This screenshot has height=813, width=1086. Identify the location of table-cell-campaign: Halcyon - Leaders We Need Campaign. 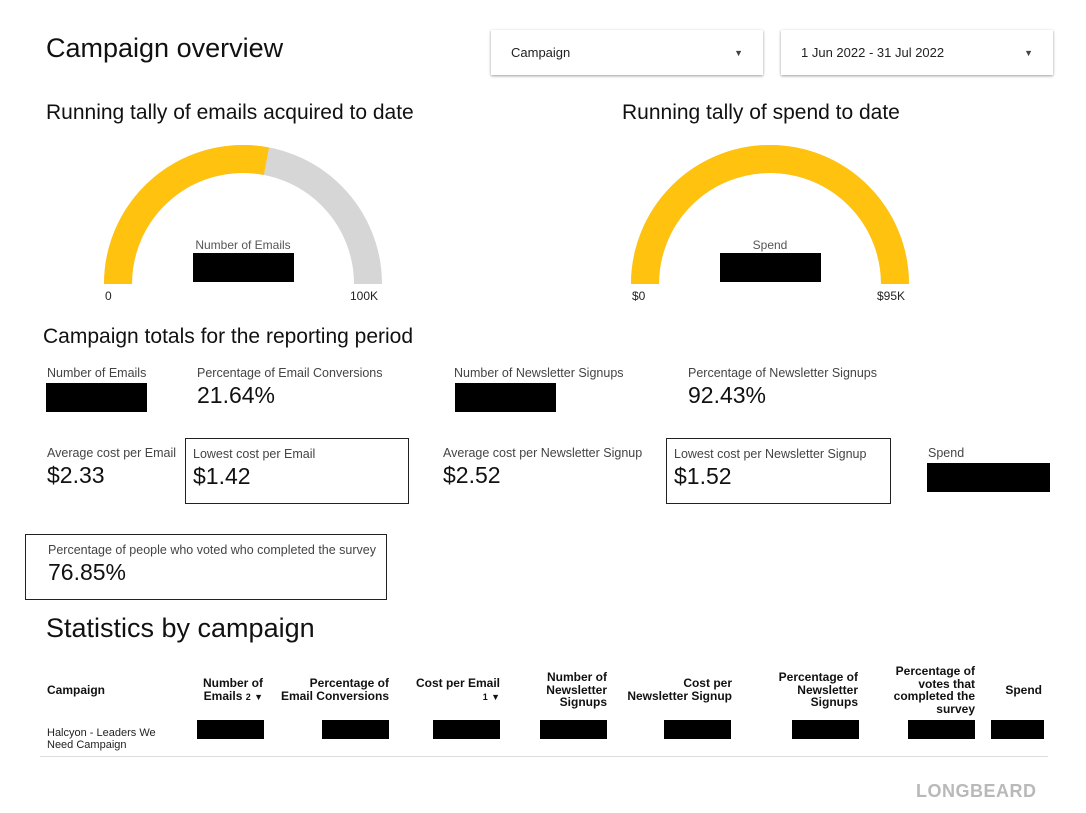
(101, 739).